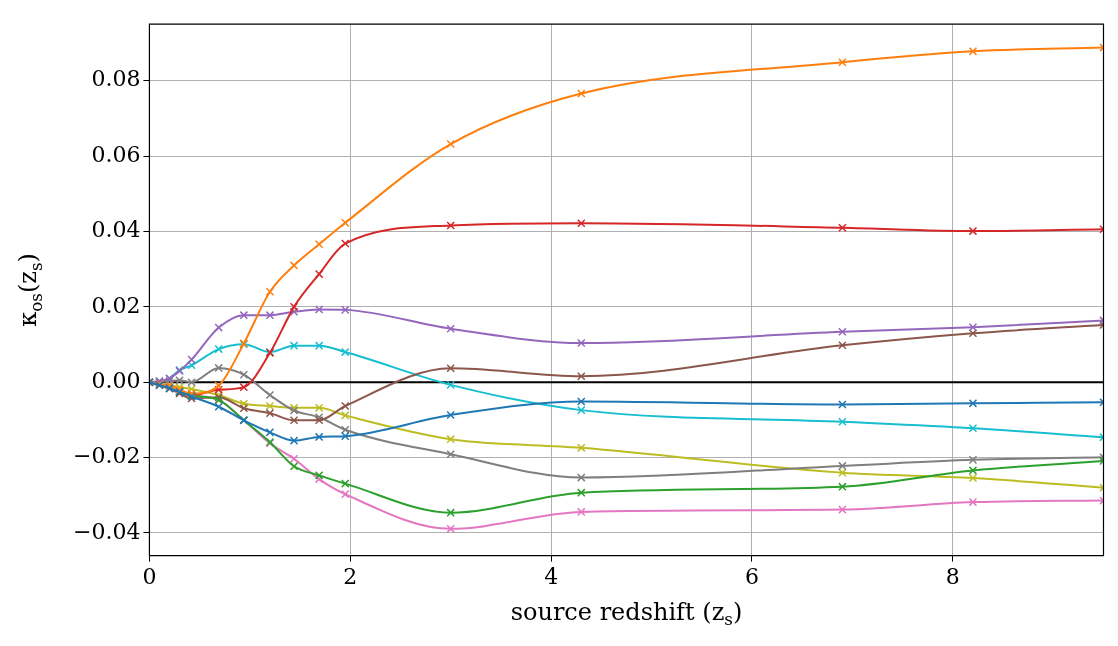 This screenshot has height=646, width=1118. Describe the element at coordinates (952, 576) in the screenshot. I see `x-tick-label: 8` at that location.